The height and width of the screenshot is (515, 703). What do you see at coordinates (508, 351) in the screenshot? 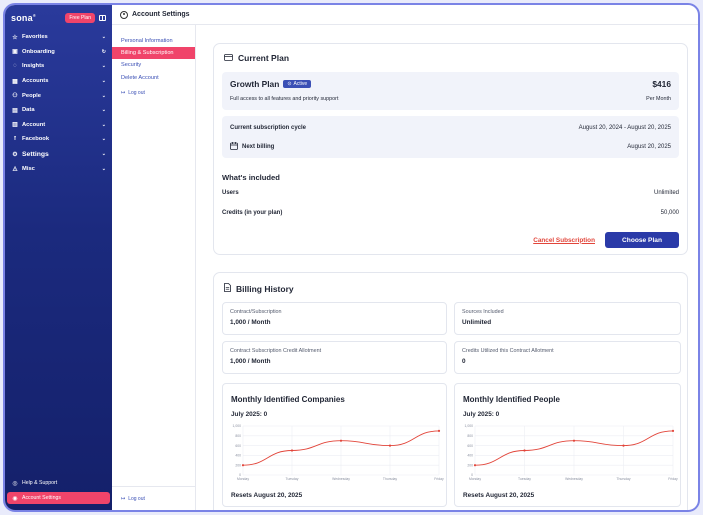
I see `stat-label: Credits Utilized this Contract Allotment` at bounding box center [508, 351].